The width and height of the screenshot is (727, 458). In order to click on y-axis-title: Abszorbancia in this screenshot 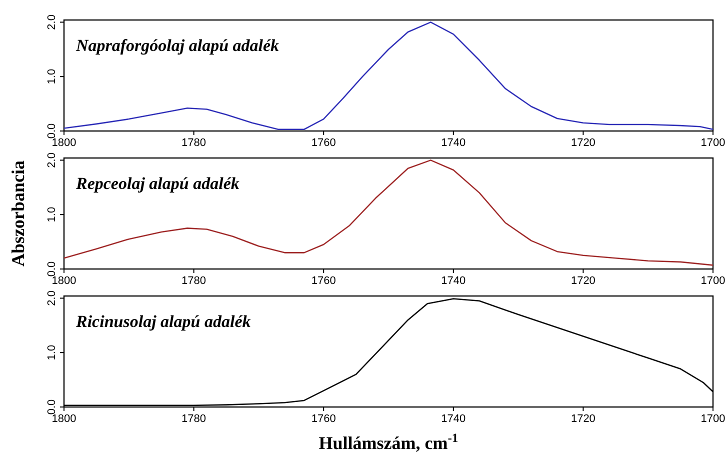, I will do `click(18, 213)`.